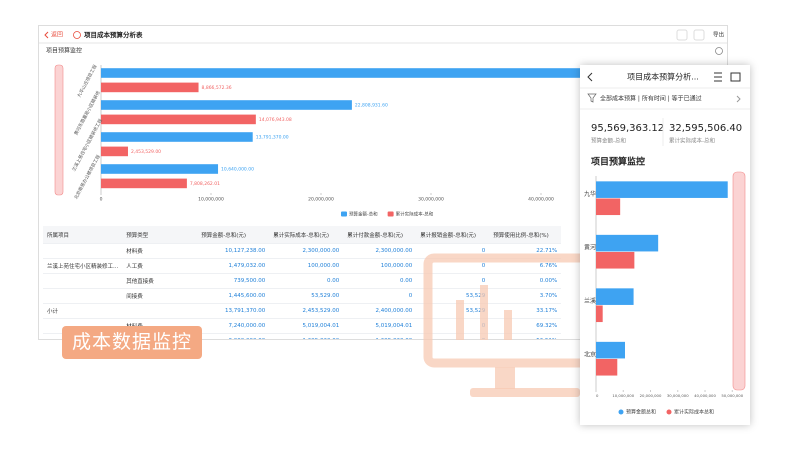 Image resolution: width=792 pixels, height=459 pixels. What do you see at coordinates (738, 99) in the screenshot?
I see `filter-arrow` at bounding box center [738, 99].